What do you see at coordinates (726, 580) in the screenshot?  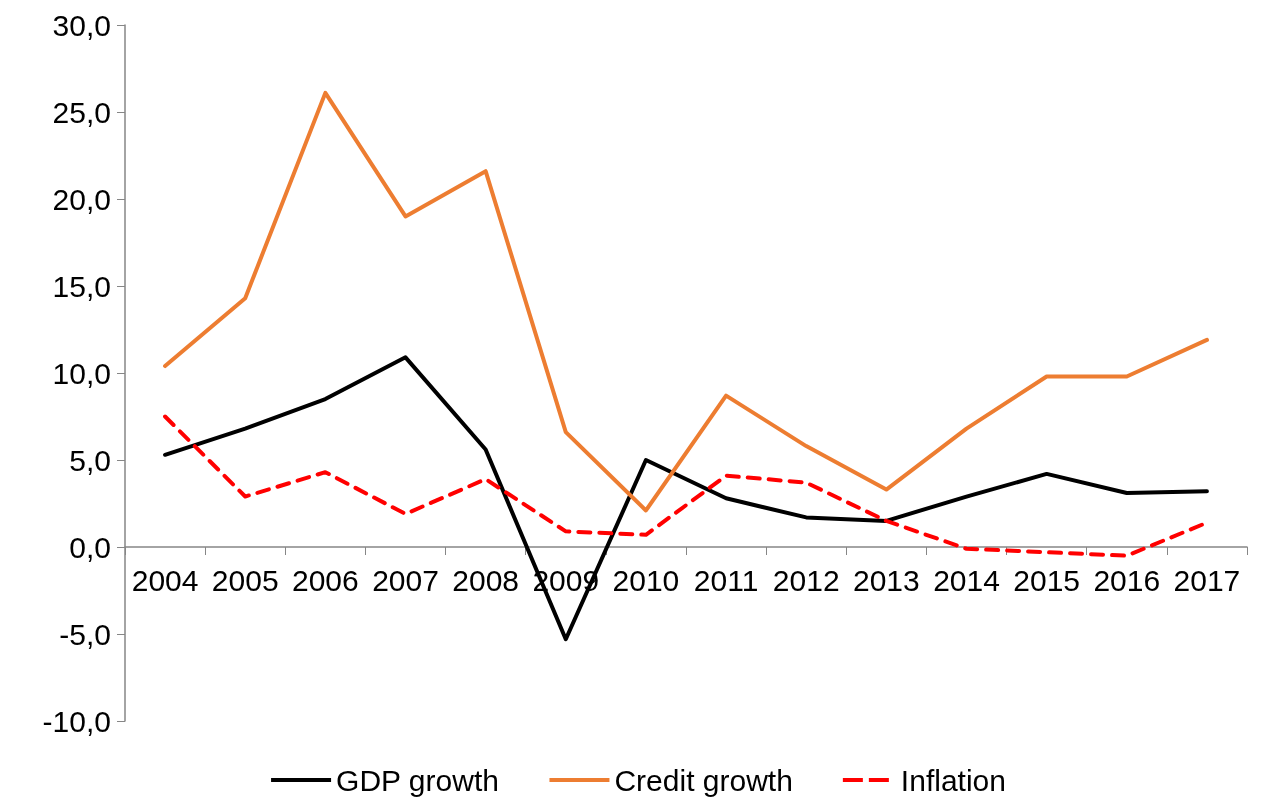 I see `x-tick-label: 2011` at bounding box center [726, 580].